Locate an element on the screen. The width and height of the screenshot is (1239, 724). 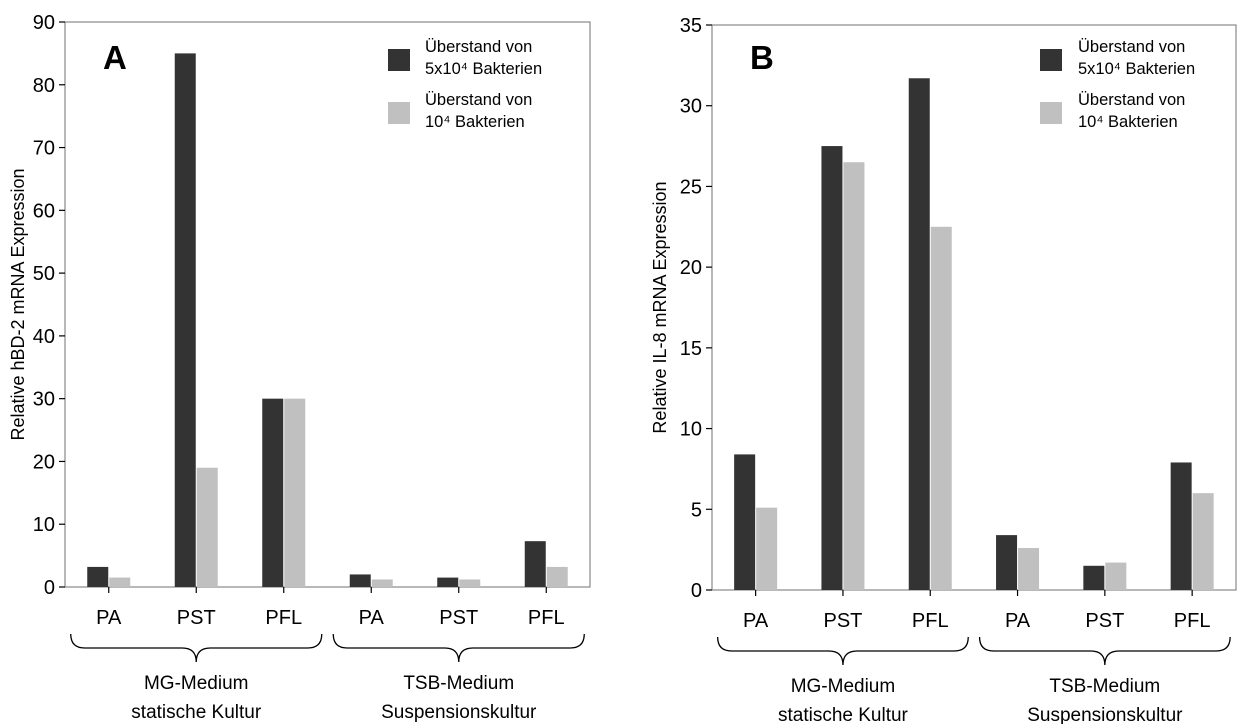
y-tick-label: 60 is located at coordinates (44, 211).